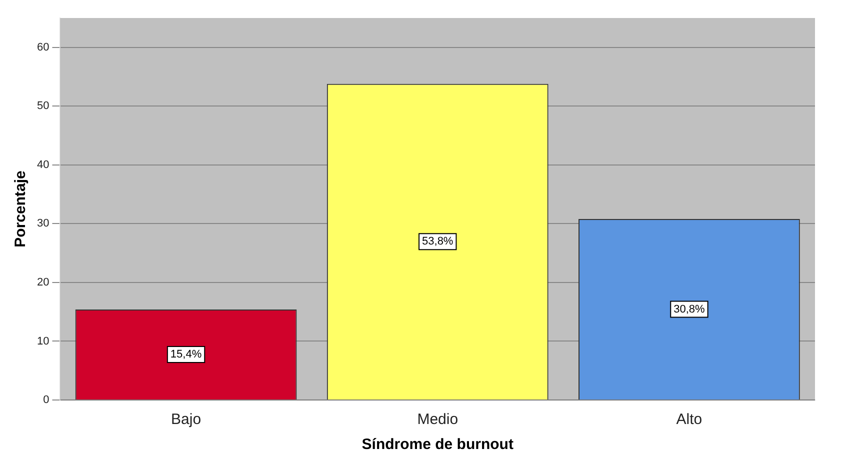 This screenshot has width=843, height=466. What do you see at coordinates (690, 309) in the screenshot?
I see `data-label: 30,8%` at bounding box center [690, 309].